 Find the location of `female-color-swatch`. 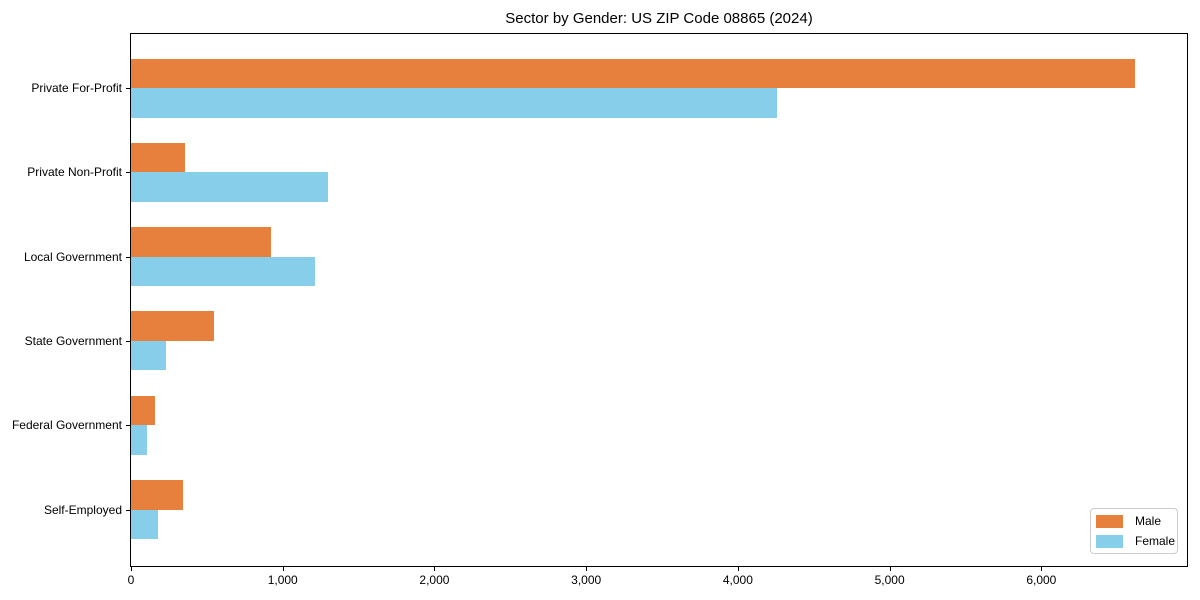

female-color-swatch is located at coordinates (1109, 541).